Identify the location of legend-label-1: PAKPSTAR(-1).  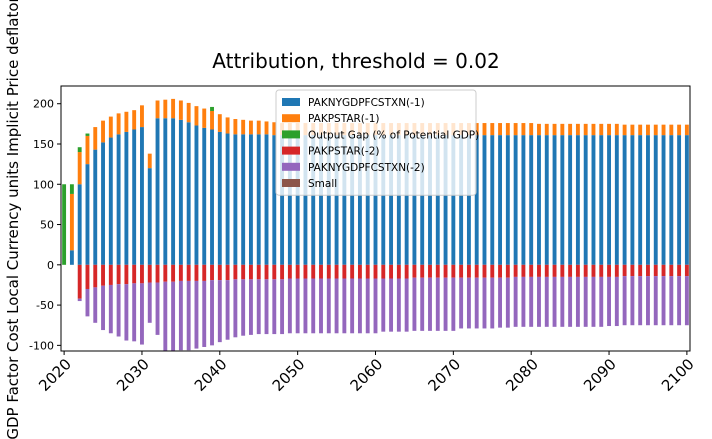
(343, 119).